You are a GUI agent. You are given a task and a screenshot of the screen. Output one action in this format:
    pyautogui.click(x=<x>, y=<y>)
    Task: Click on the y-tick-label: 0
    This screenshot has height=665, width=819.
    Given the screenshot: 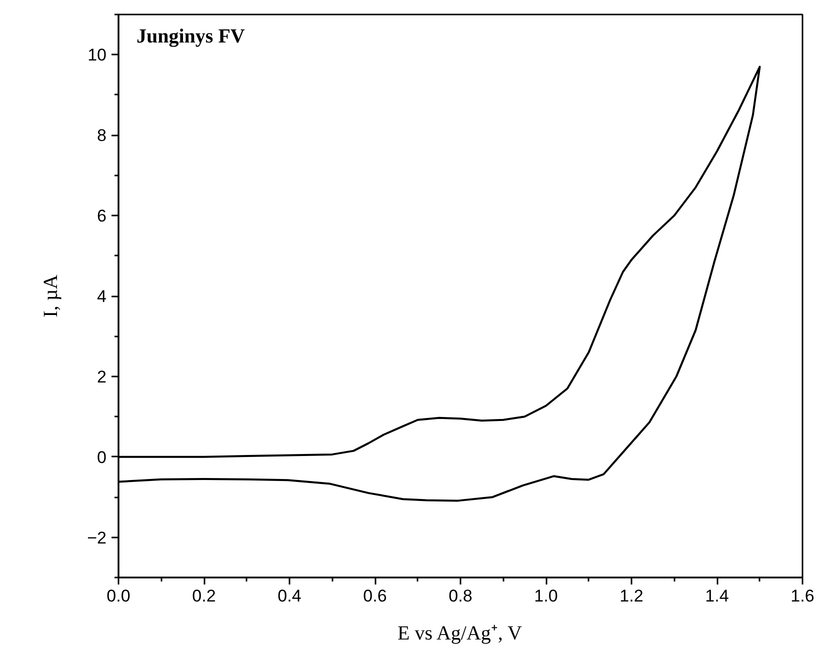 What is the action you would take?
    pyautogui.click(x=102, y=457)
    